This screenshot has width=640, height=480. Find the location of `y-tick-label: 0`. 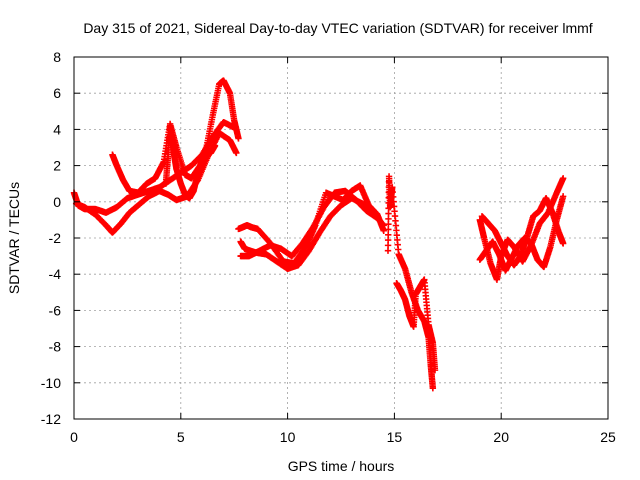

y-tick-label: 0 is located at coordinates (57, 202).